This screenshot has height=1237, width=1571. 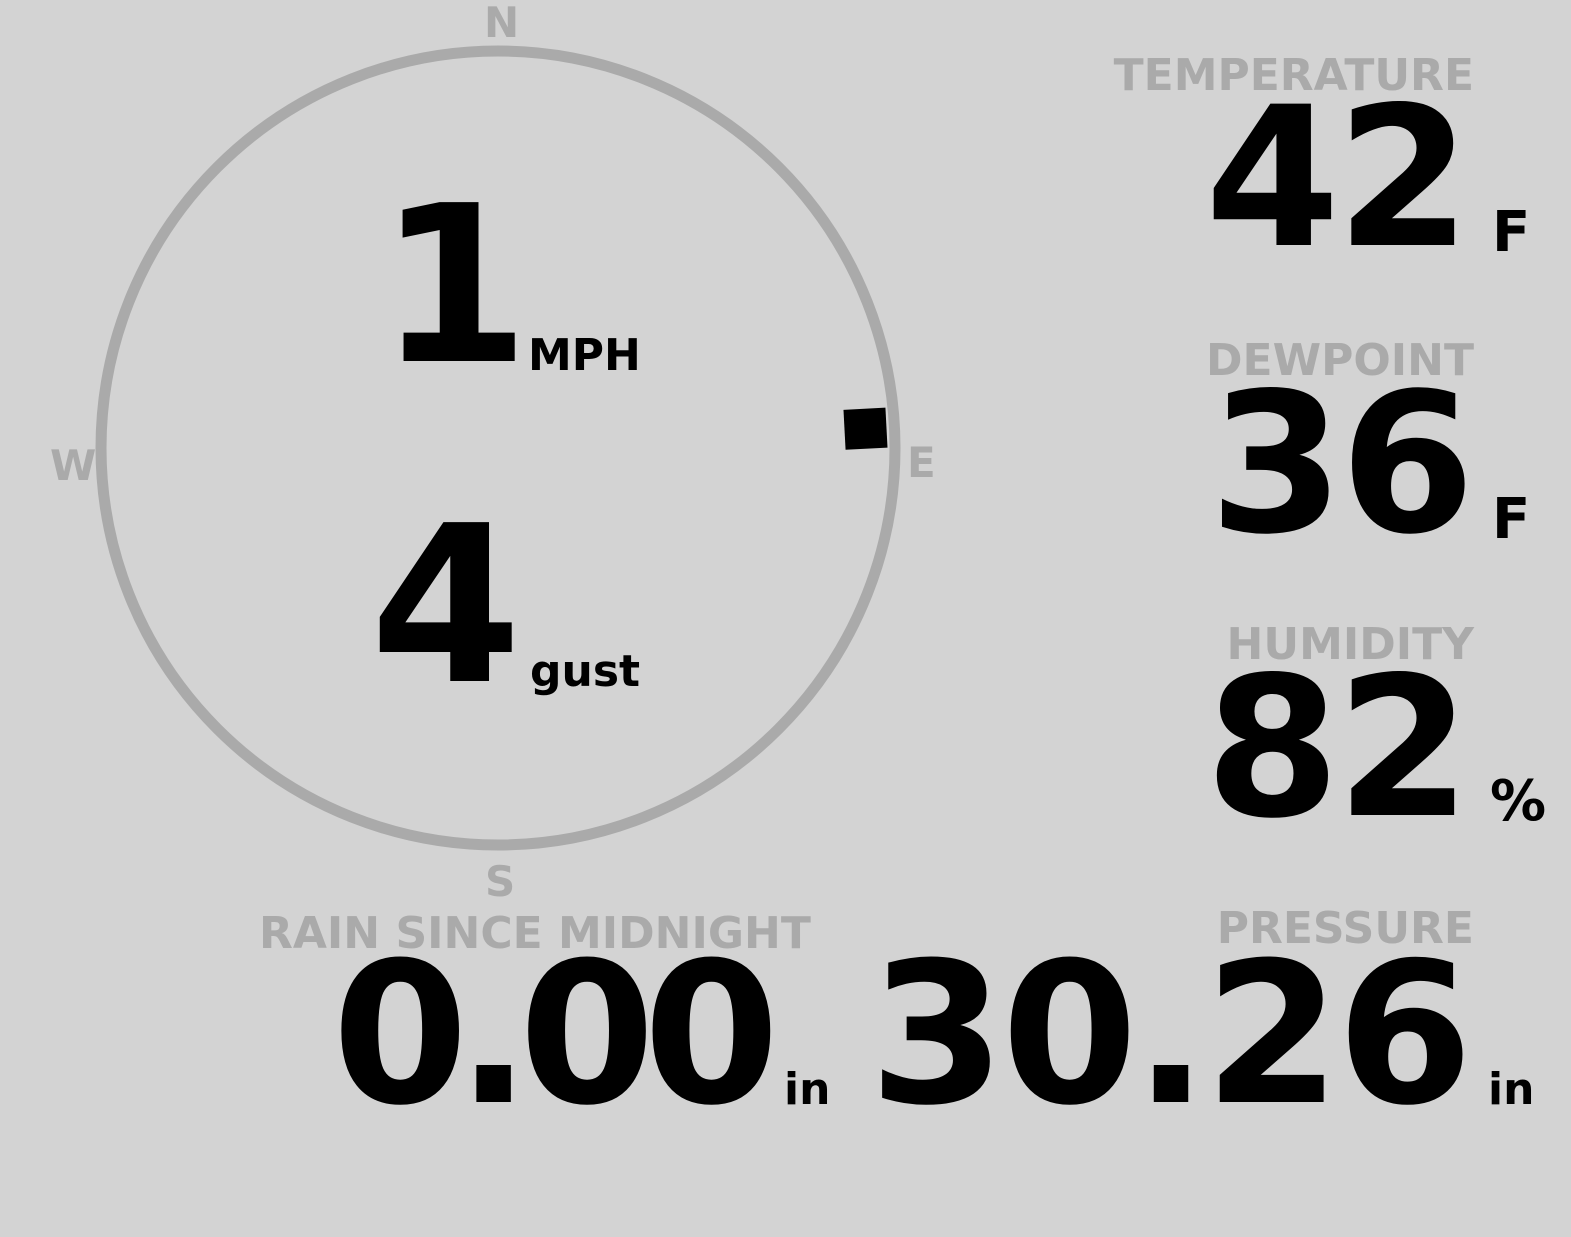 What do you see at coordinates (1511, 1089) in the screenshot?
I see `pressure-unit: in` at bounding box center [1511, 1089].